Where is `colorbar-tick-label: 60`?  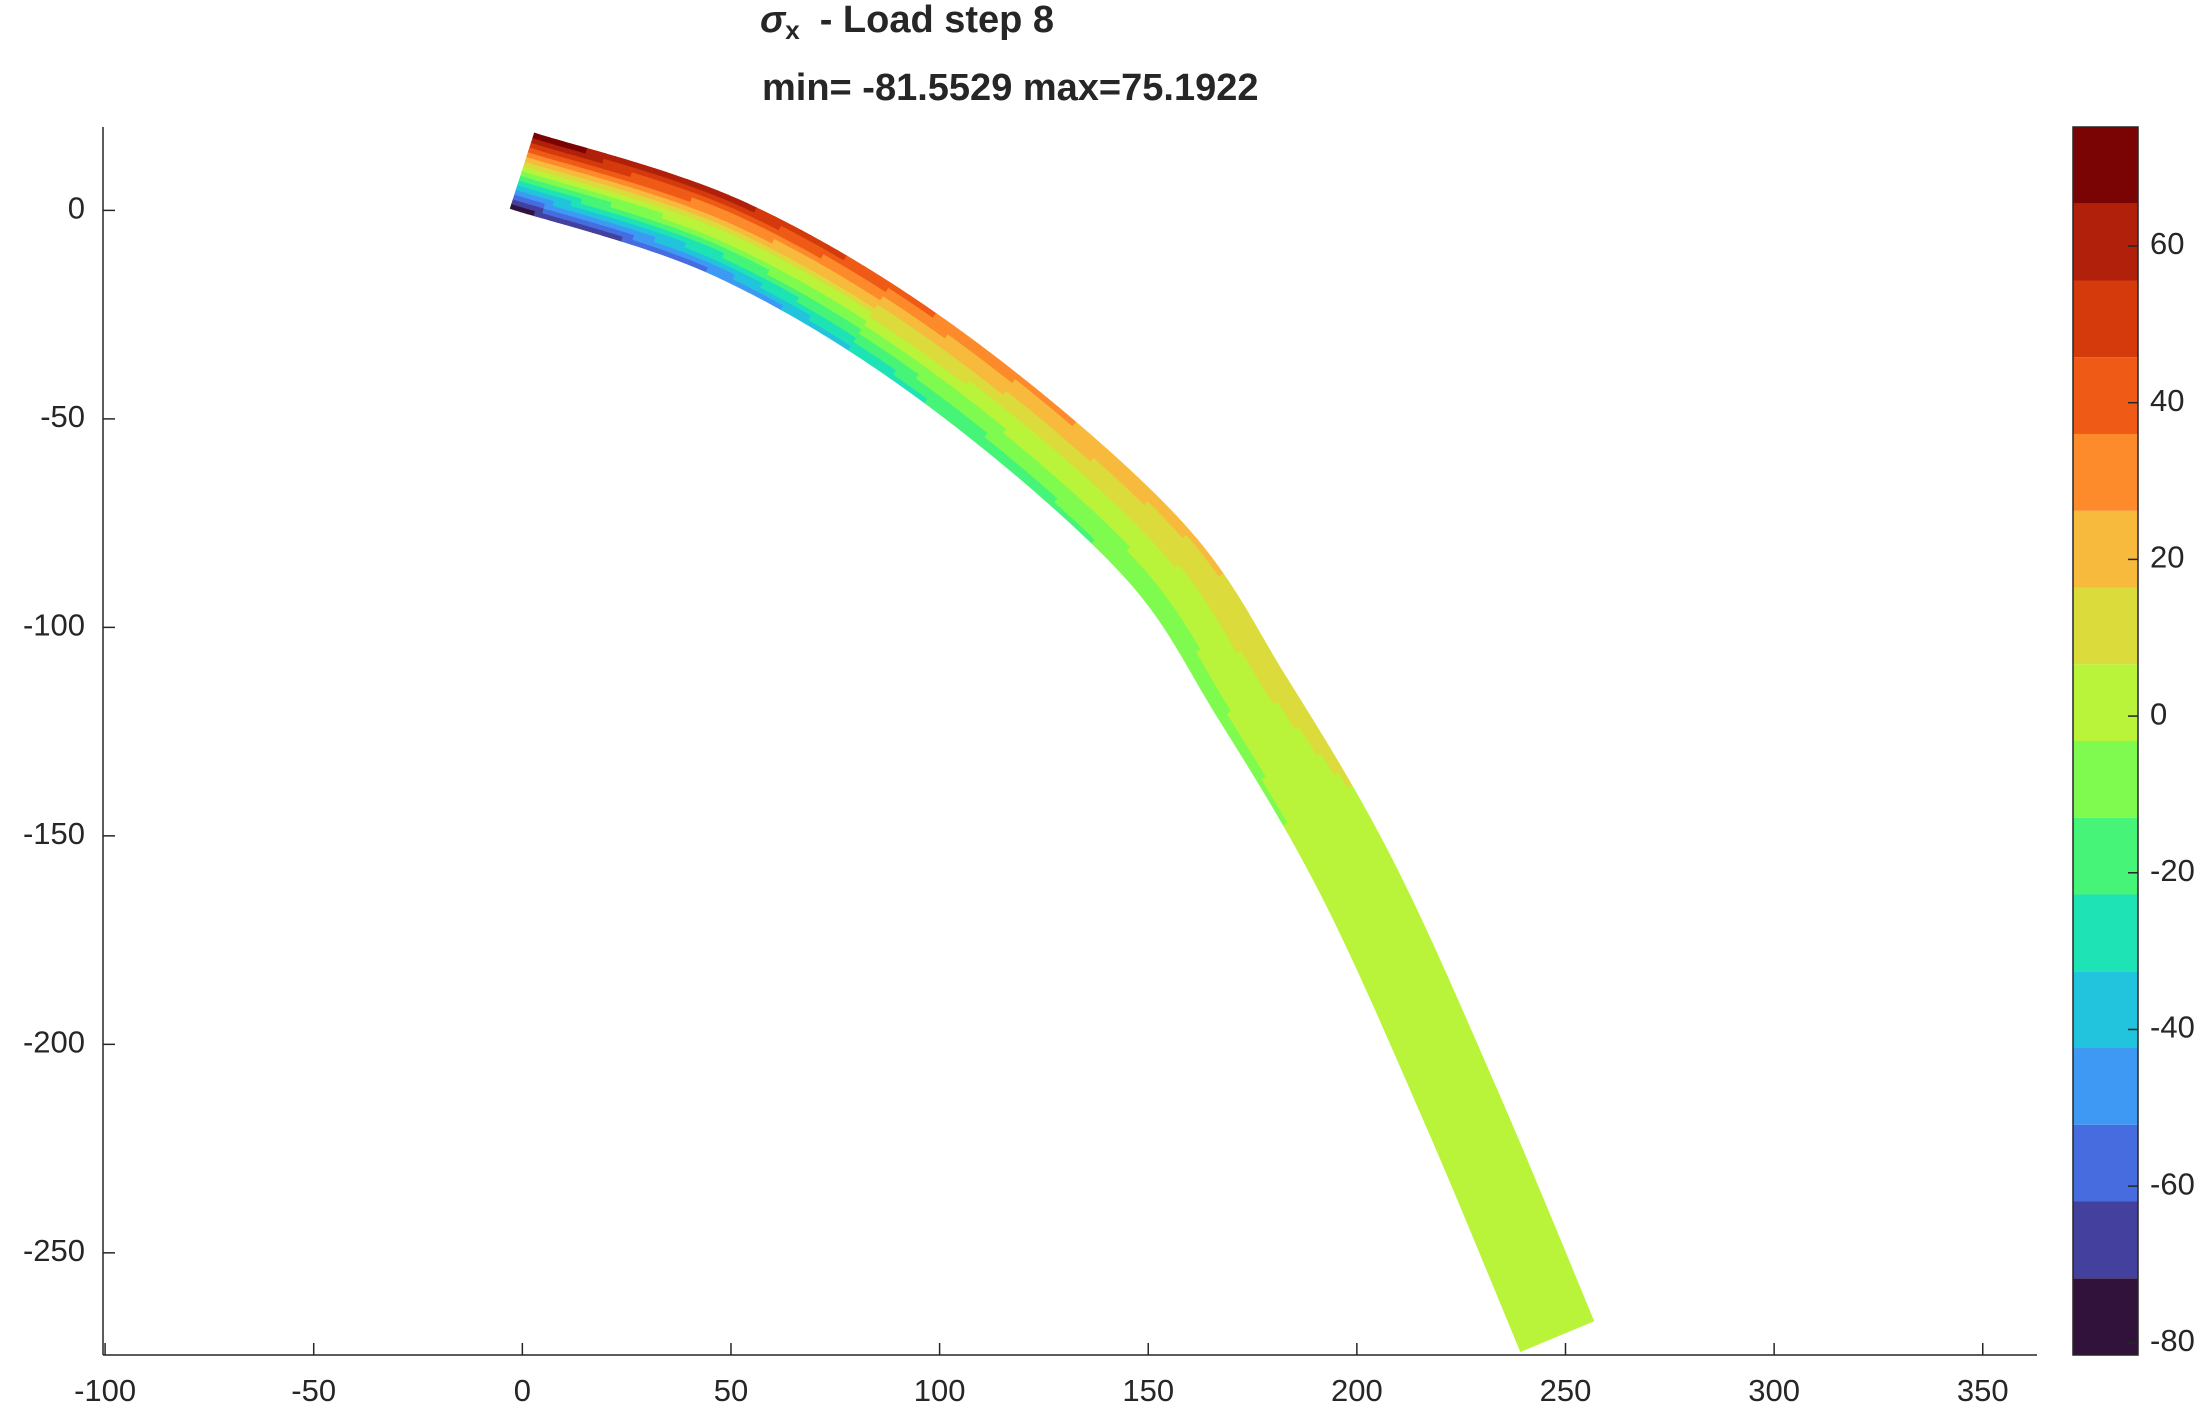 colorbar-tick-label: 60 is located at coordinates (2167, 243).